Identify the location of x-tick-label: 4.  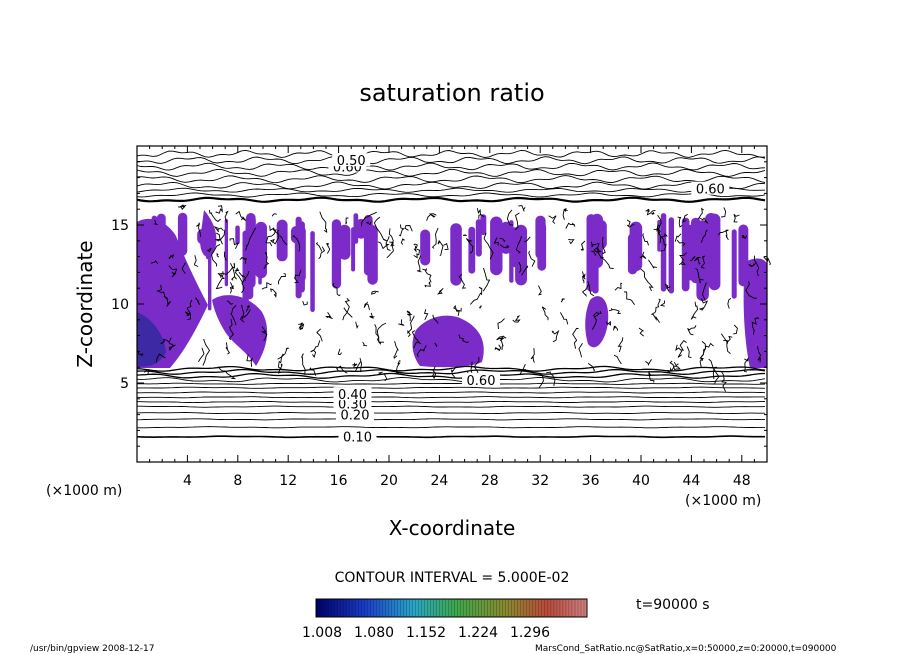
(187, 481).